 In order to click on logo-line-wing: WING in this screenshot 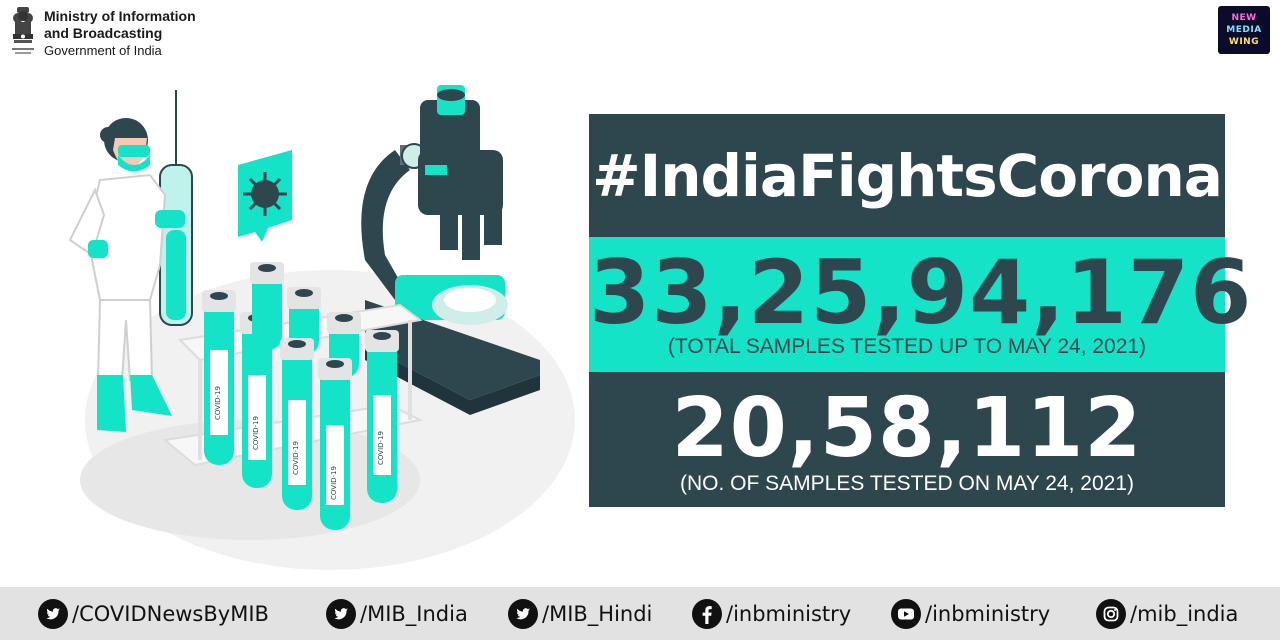, I will do `click(1244, 42)`.